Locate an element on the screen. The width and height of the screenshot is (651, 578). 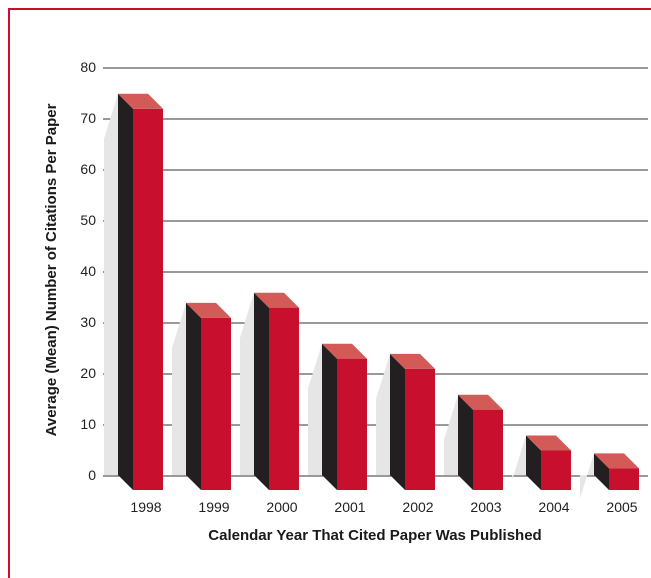
y-tick-label: 50 is located at coordinates (88, 220).